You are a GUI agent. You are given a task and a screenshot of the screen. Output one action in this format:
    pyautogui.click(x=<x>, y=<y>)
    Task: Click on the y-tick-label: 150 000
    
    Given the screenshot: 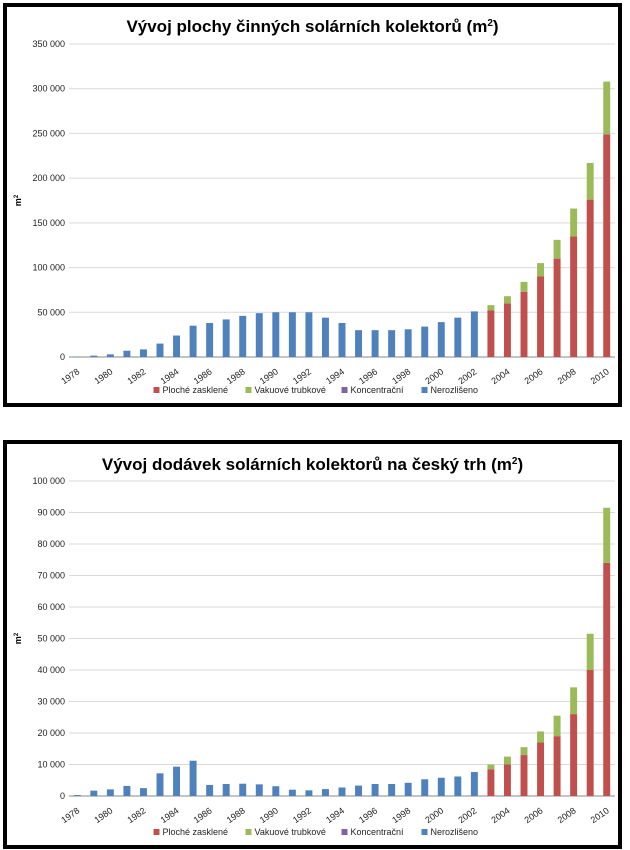 What is the action you would take?
    pyautogui.click(x=48, y=223)
    